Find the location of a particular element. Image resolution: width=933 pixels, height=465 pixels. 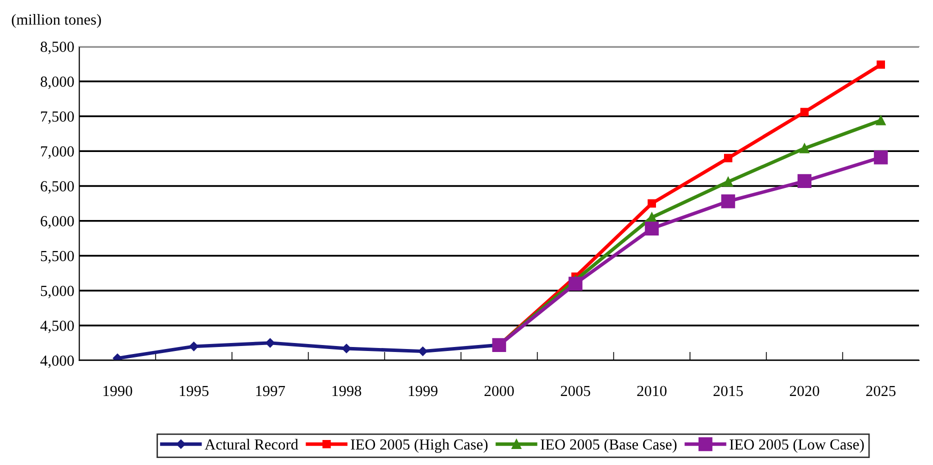

y-axis-title: (million tones) is located at coordinates (56, 21).